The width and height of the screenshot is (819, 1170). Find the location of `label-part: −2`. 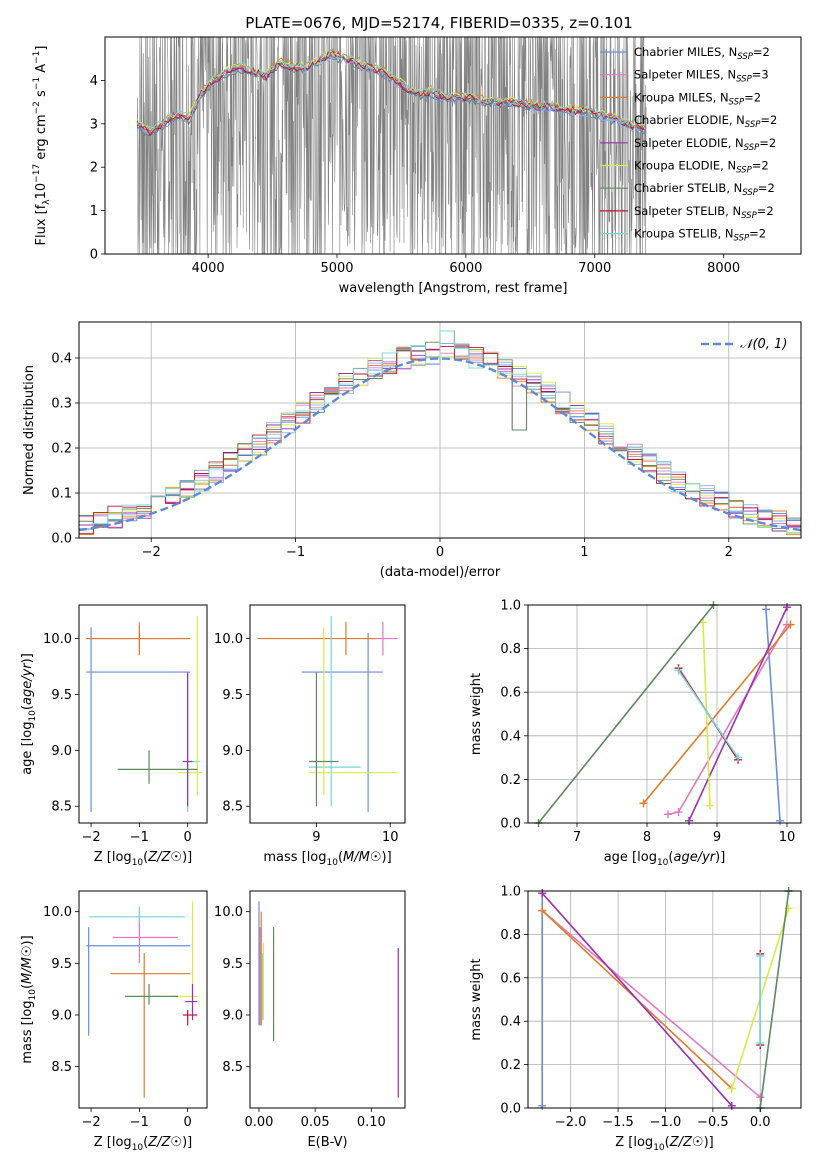

label-part: −2 is located at coordinates (37, 107).